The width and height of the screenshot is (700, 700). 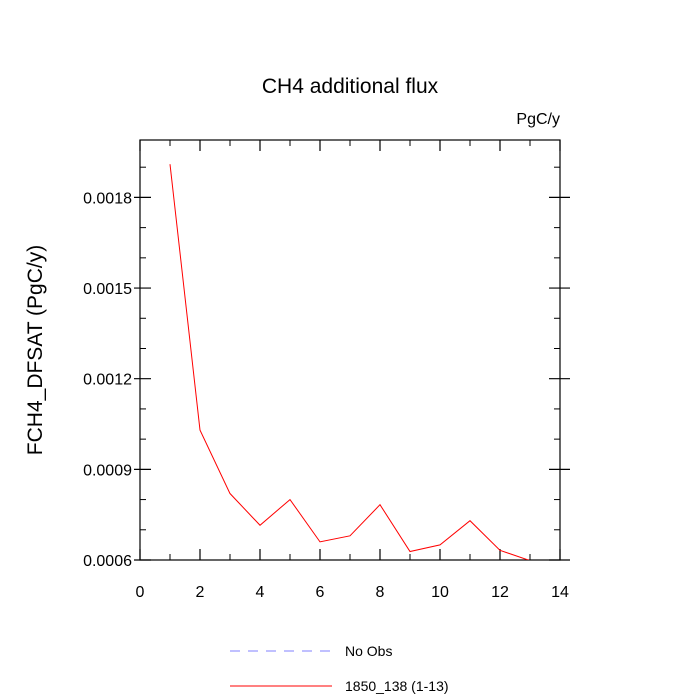 What do you see at coordinates (107, 289) in the screenshot?
I see `y-tick-label: 0.0015` at bounding box center [107, 289].